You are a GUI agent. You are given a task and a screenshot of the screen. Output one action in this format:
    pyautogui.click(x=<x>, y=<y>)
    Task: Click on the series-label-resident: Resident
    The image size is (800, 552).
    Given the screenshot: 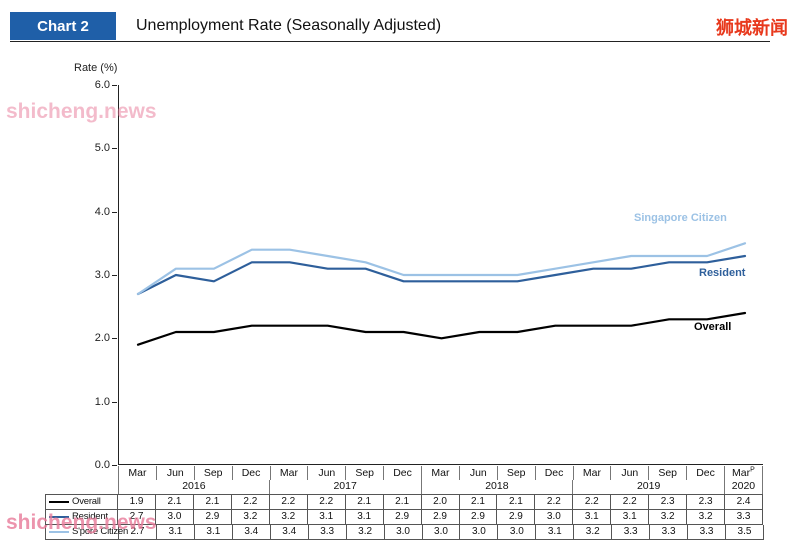 What is the action you would take?
    pyautogui.click(x=722, y=273)
    